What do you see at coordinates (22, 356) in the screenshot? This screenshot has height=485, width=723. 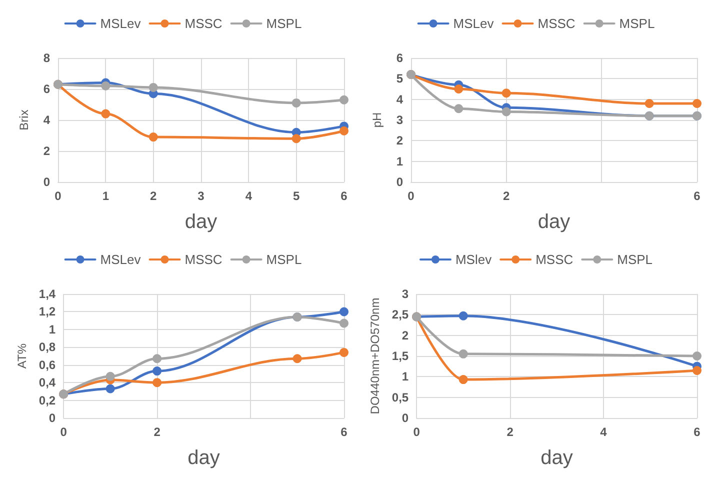 I see `y-axis-title: AT%` at bounding box center [22, 356].